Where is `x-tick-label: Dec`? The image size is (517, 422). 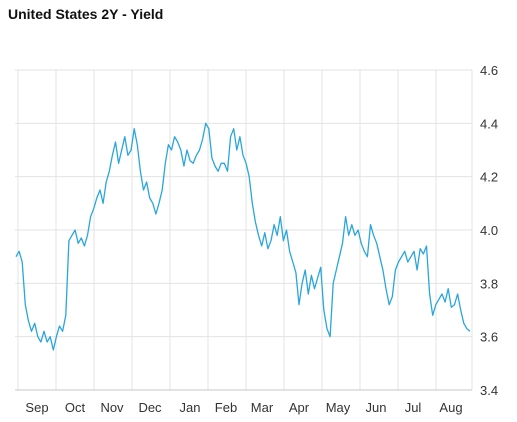 x-tick-label: Dec is located at coordinates (150, 407).